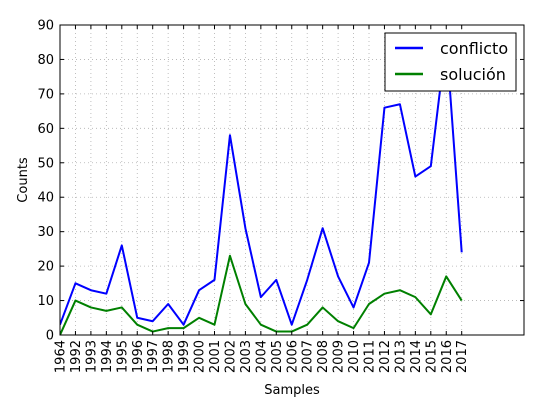 The image size is (538, 405). I want to click on y-tick-label: 80, so click(45, 60).